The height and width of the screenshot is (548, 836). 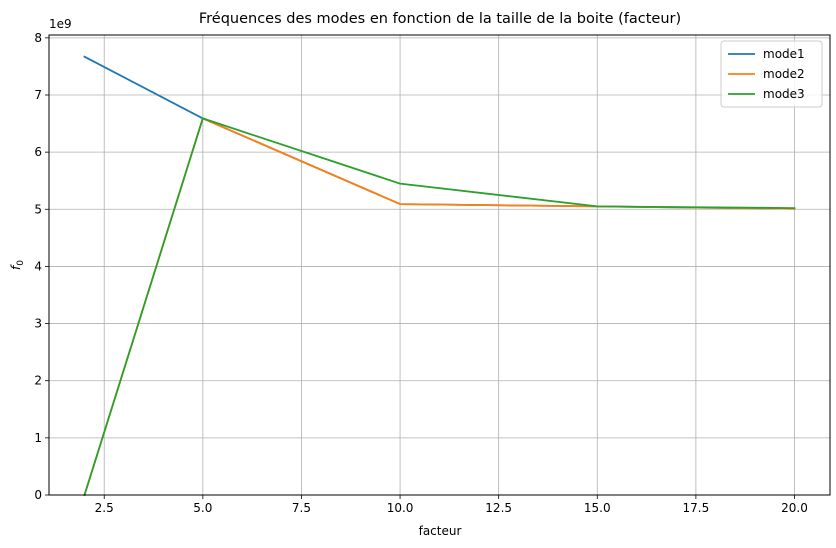 What do you see at coordinates (104, 508) in the screenshot?
I see `x-tick-label: 2.5` at bounding box center [104, 508].